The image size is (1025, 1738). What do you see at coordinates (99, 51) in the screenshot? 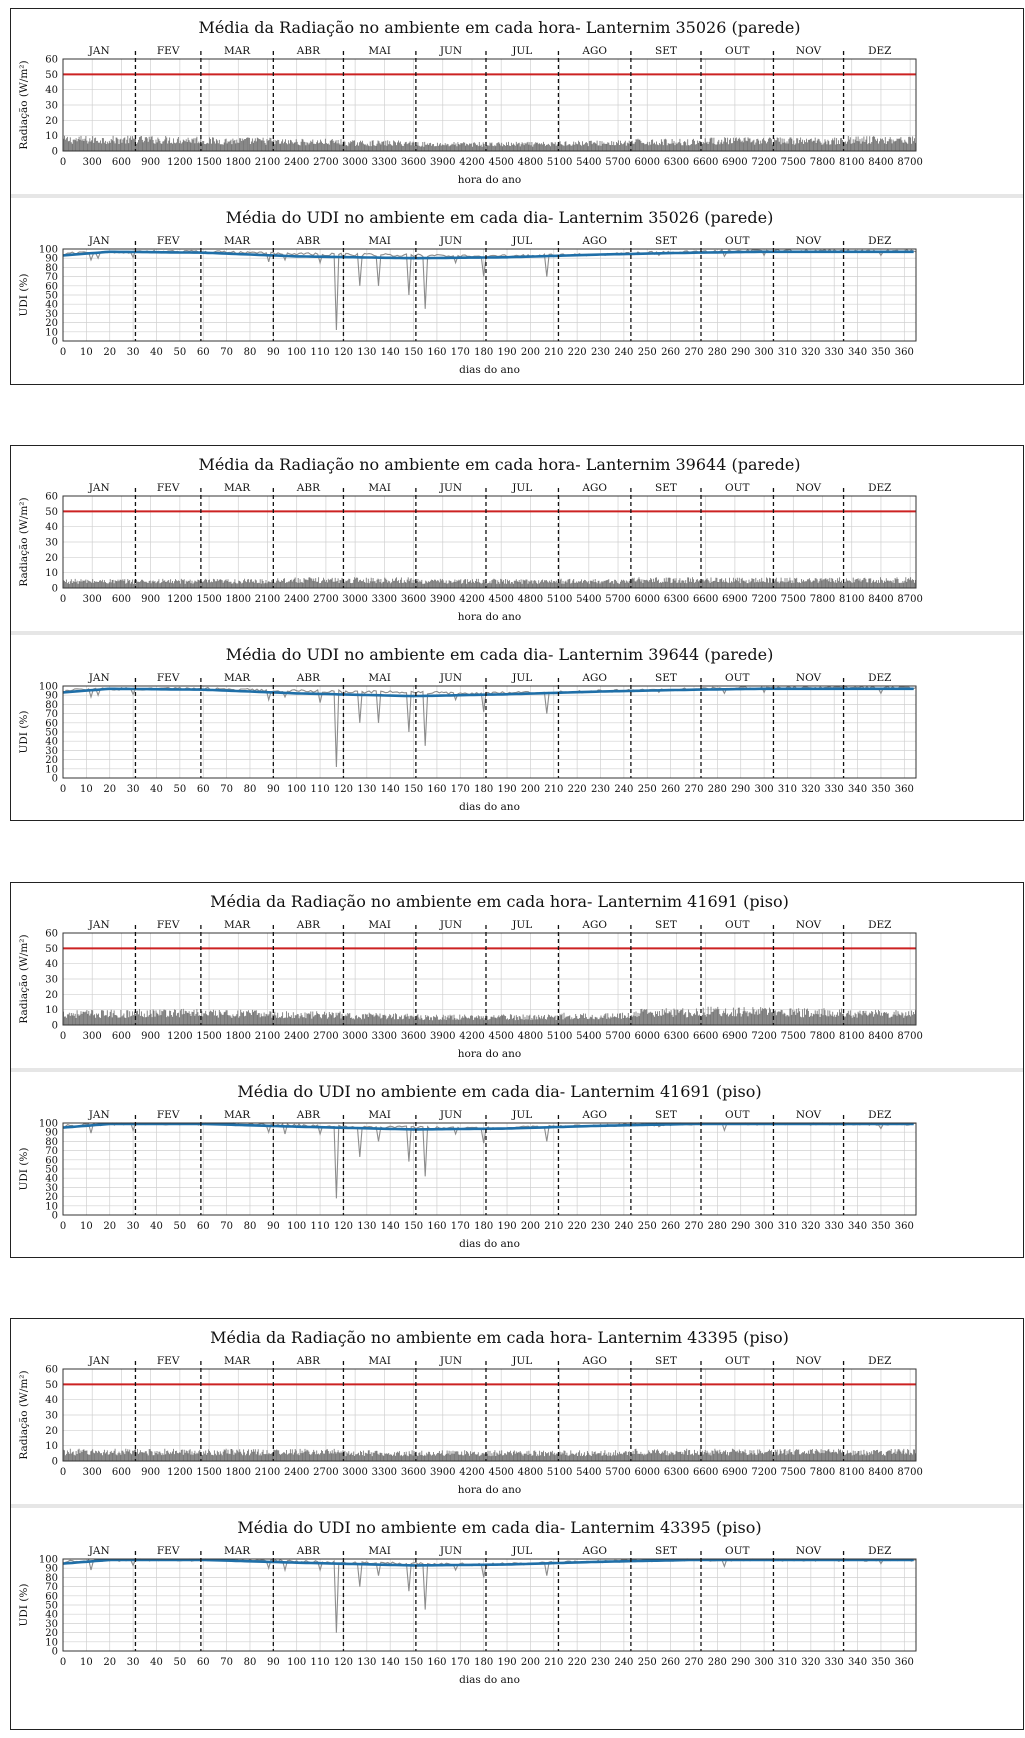
I see `month-label: JAN` at bounding box center [99, 51].